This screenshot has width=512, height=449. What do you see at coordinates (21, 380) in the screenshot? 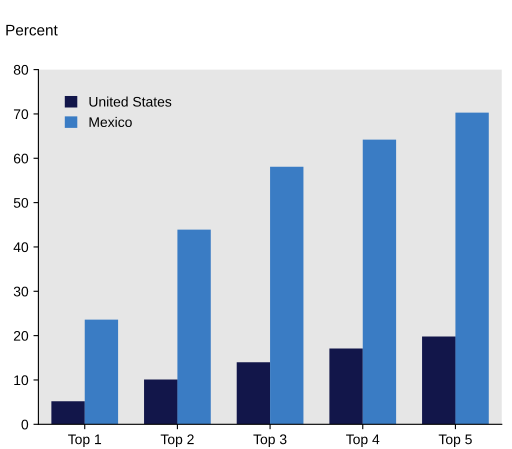
I see `y-tick-label: 10` at bounding box center [21, 380].